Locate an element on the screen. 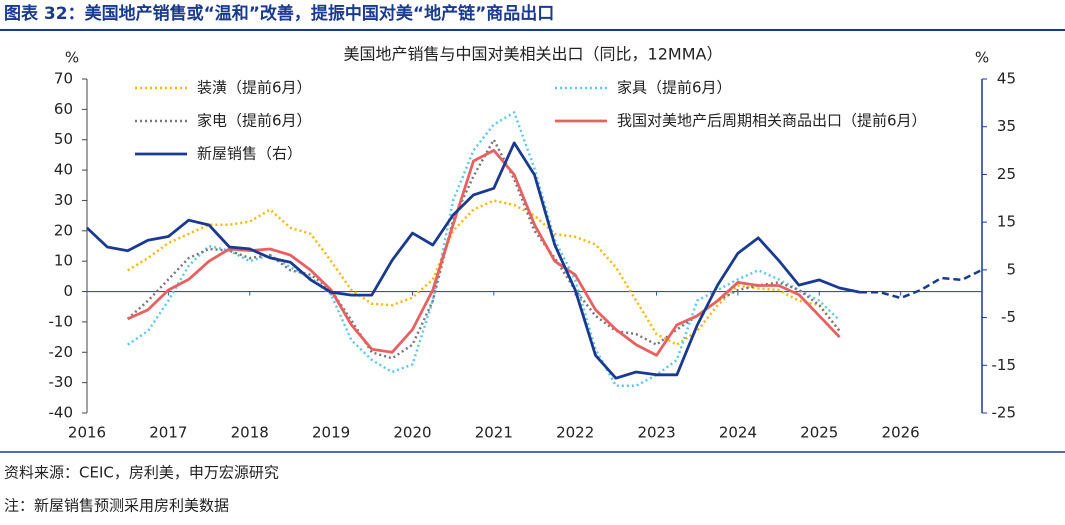  legend-label: 新屋销售（右） is located at coordinates (249, 154).